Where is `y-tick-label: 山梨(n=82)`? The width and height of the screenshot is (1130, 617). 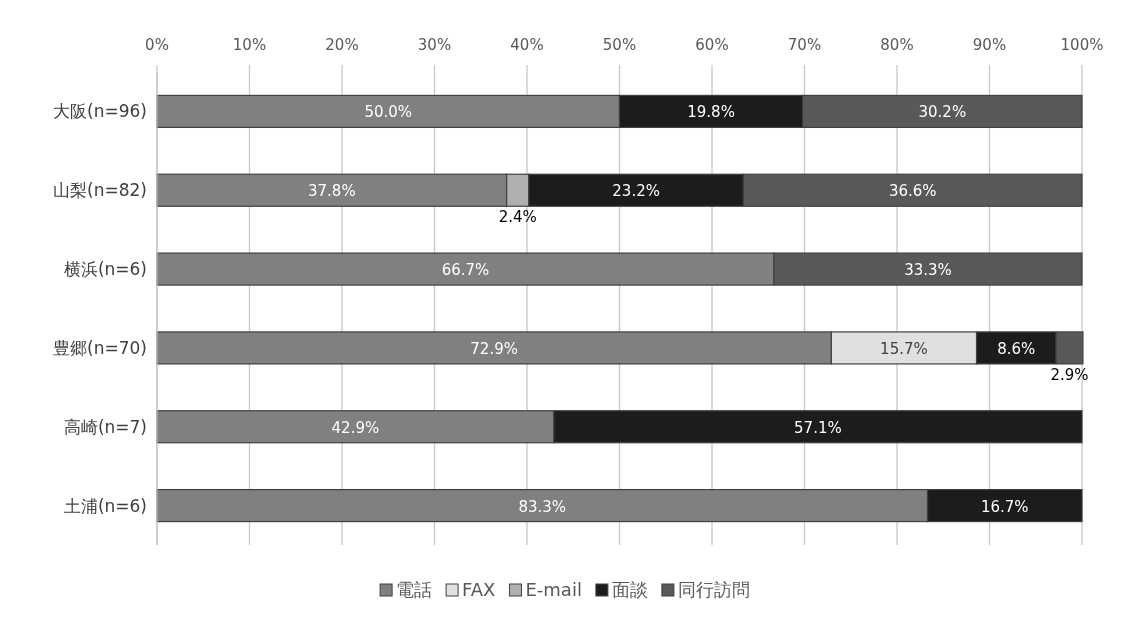
y-tick-label: 山梨(n=82) is located at coordinates (100, 190).